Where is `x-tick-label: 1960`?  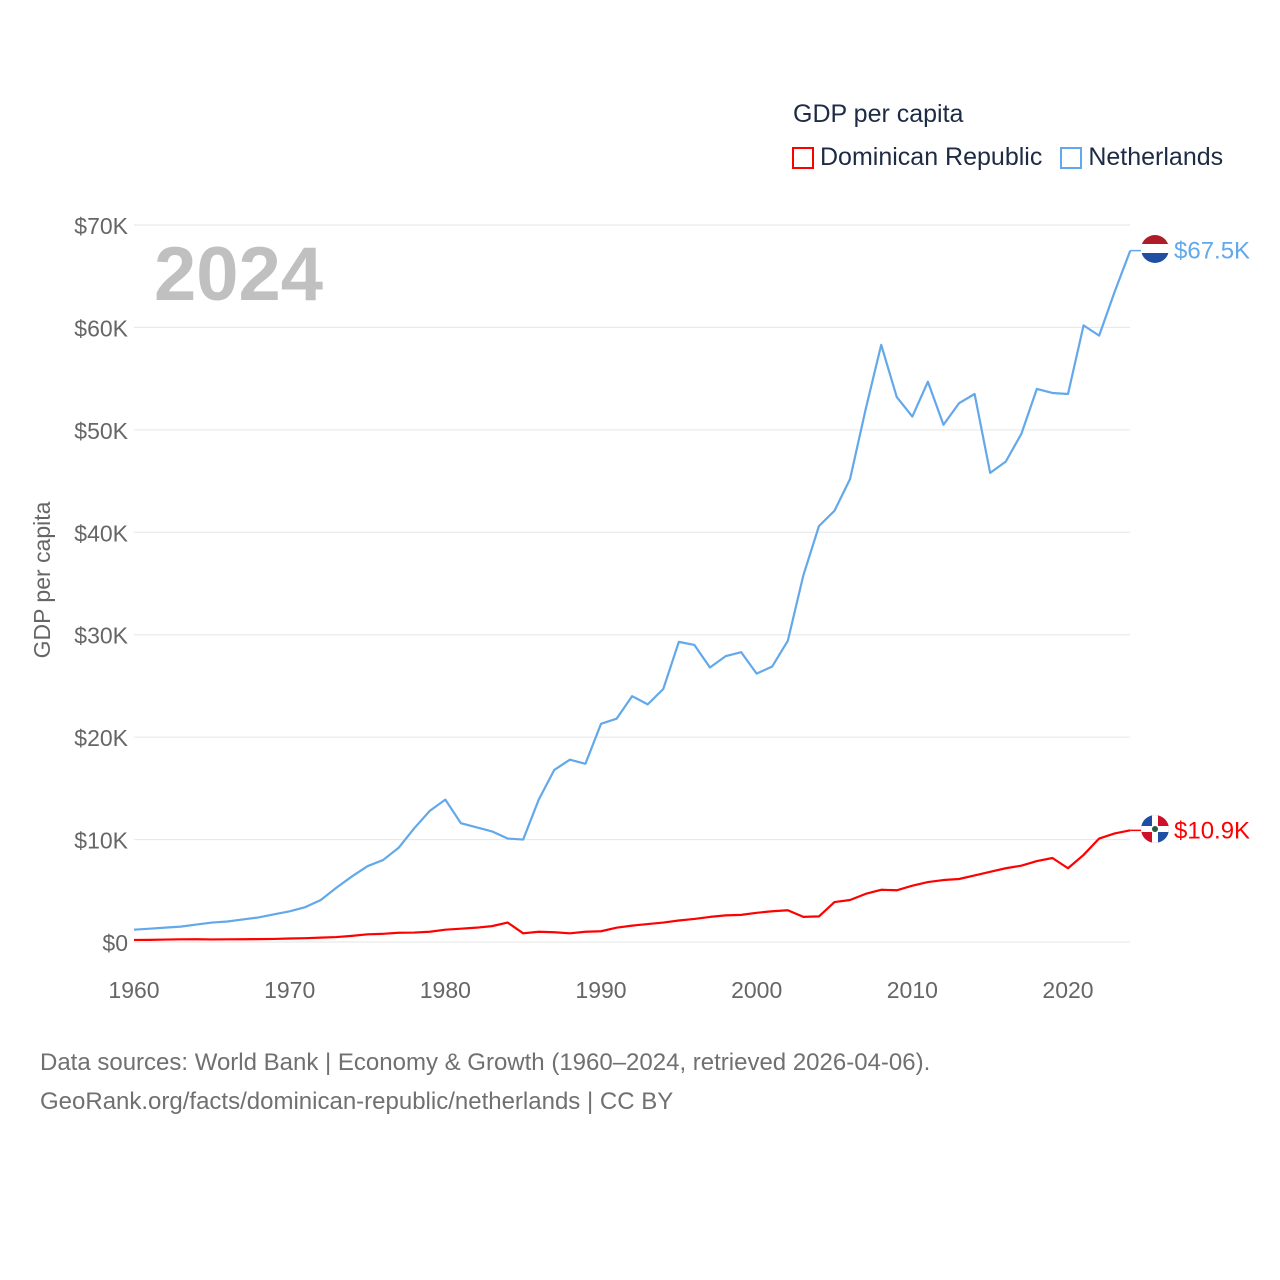 x-tick-label: 1960 is located at coordinates (133, 990).